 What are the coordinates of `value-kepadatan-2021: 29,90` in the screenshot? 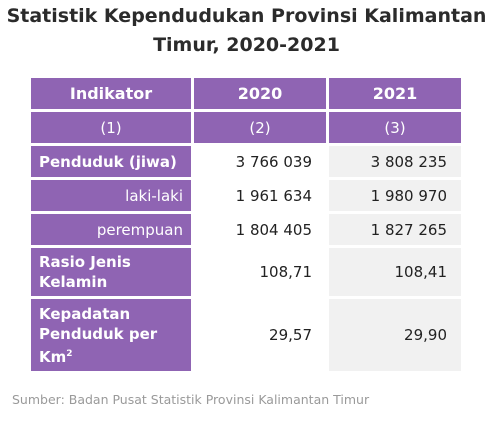 It's located at (395, 335).